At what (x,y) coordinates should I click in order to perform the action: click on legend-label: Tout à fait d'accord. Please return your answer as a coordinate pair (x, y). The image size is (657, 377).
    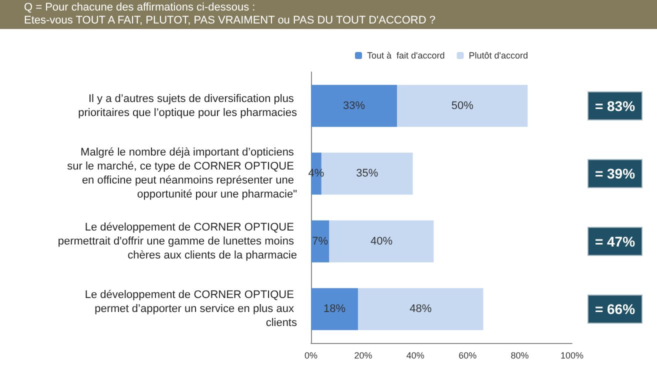
    Looking at the image, I should click on (406, 55).